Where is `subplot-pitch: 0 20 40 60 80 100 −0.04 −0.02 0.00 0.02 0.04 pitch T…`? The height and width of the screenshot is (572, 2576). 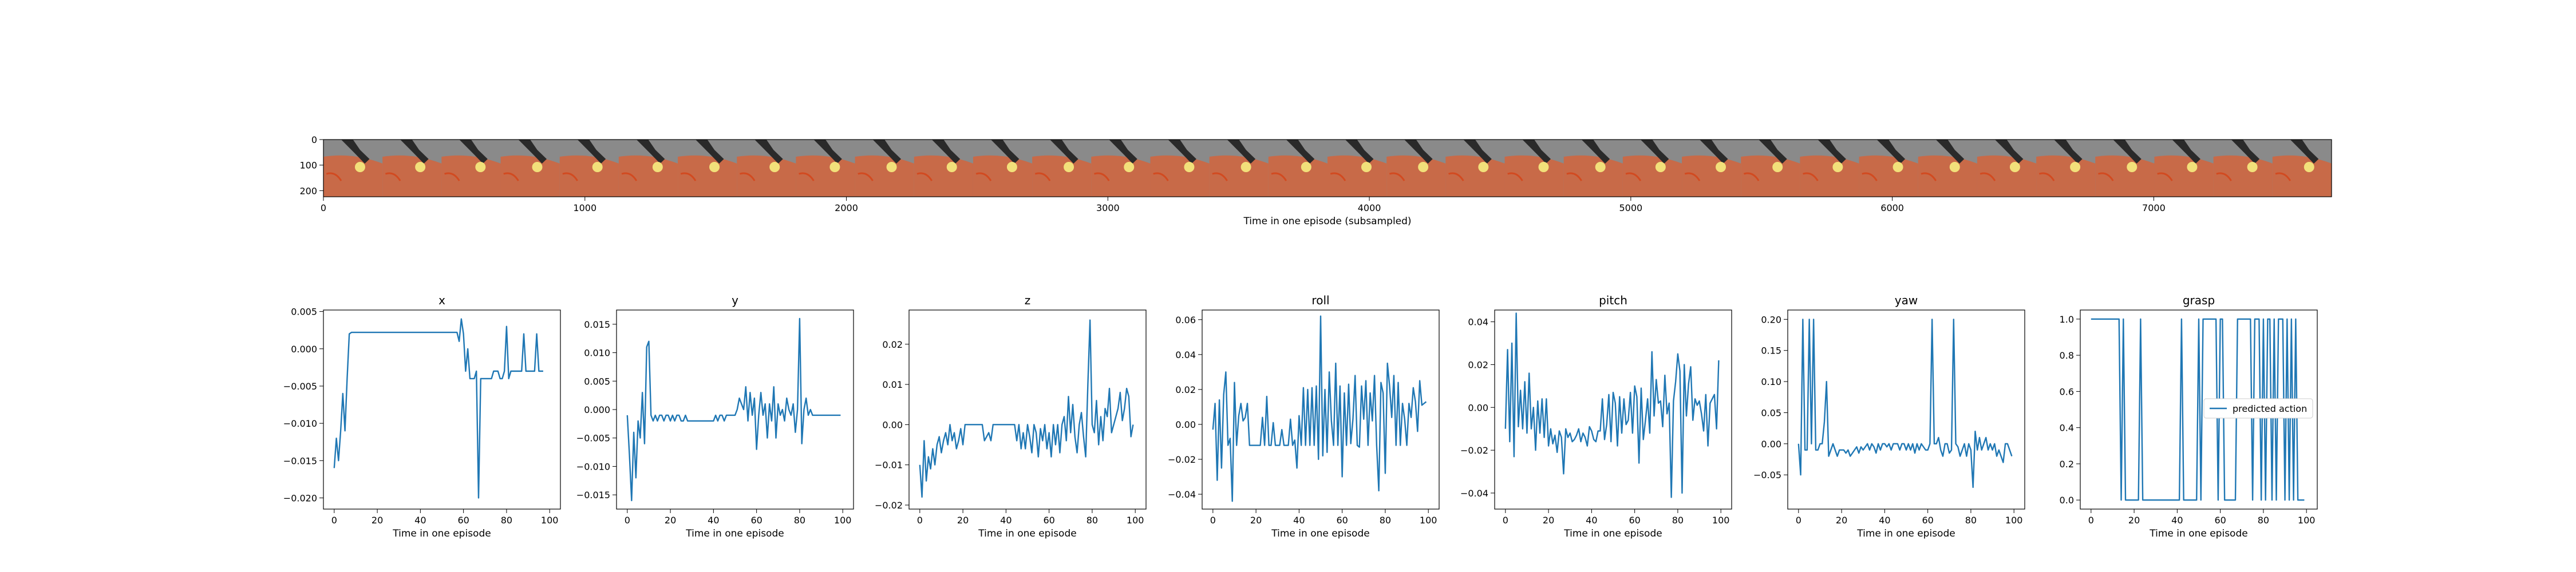 subplot-pitch: 0 20 40 60 80 100 −0.04 −0.02 0.00 0.02 0.04 pitch T… is located at coordinates (1596, 416).